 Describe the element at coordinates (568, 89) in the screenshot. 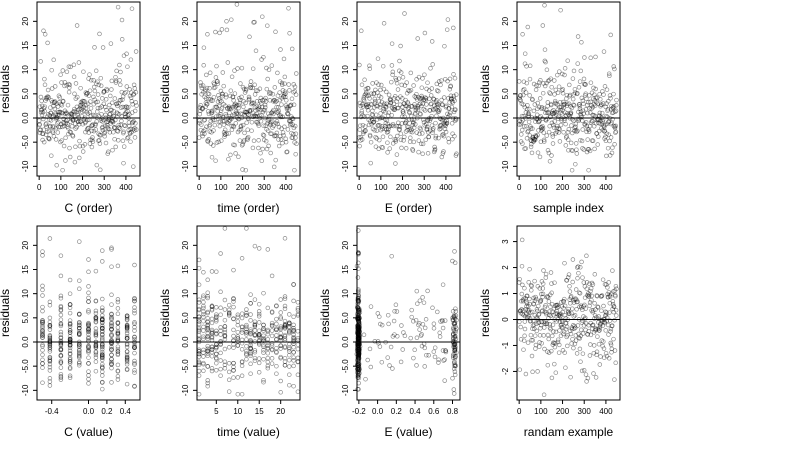

I see `plot-frame` at that location.